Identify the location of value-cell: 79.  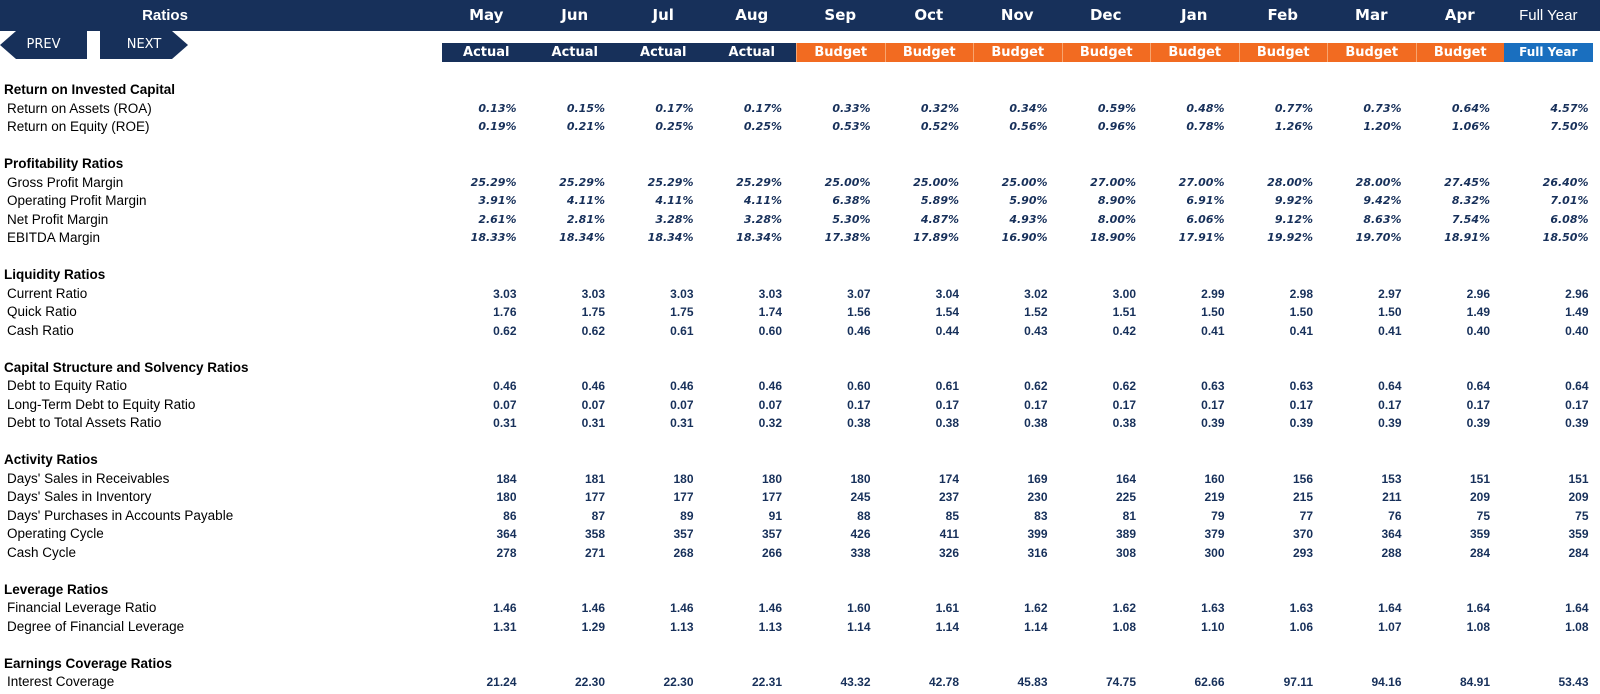
(1218, 515).